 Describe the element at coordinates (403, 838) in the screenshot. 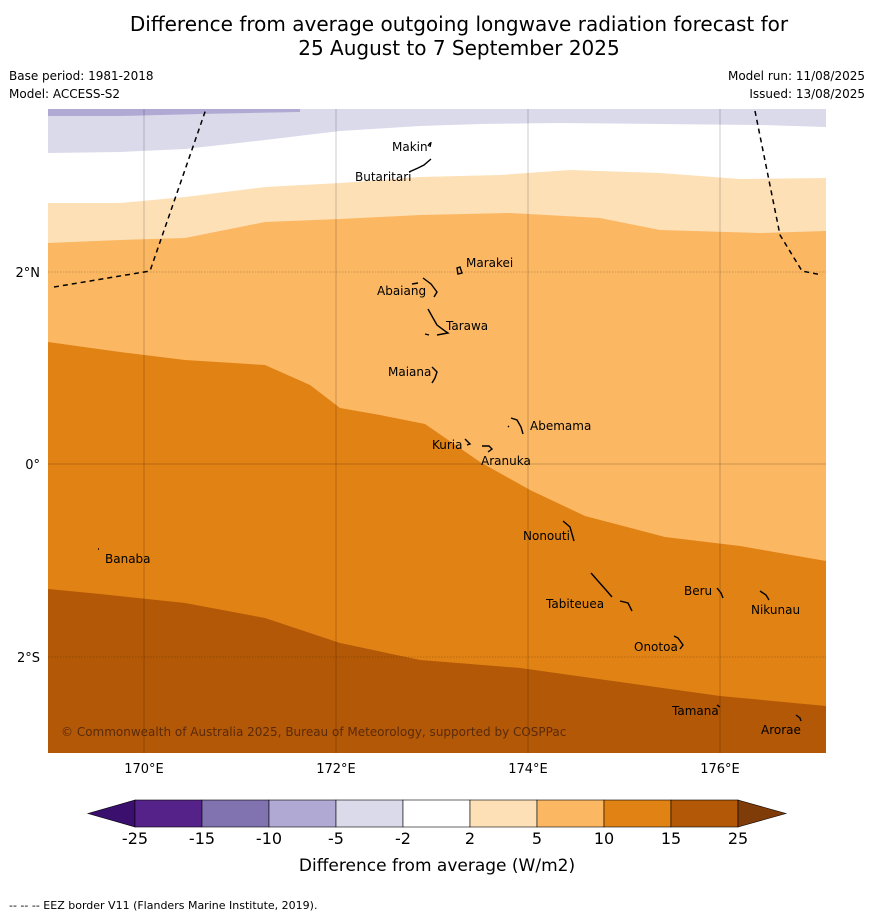

I see `colorbar-tick-label: -2` at that location.